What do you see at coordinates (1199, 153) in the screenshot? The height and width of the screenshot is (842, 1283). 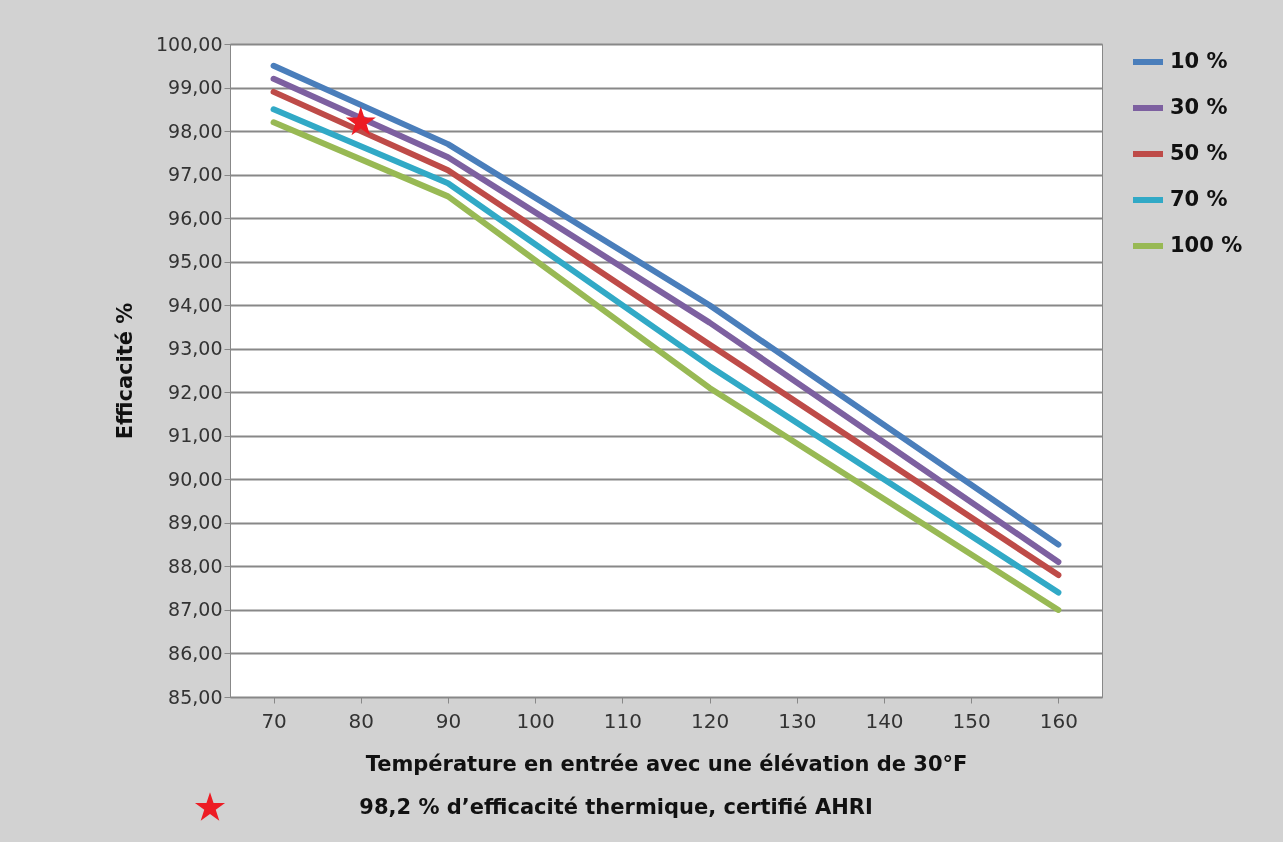 I see `legend-label: 50 %` at bounding box center [1199, 153].